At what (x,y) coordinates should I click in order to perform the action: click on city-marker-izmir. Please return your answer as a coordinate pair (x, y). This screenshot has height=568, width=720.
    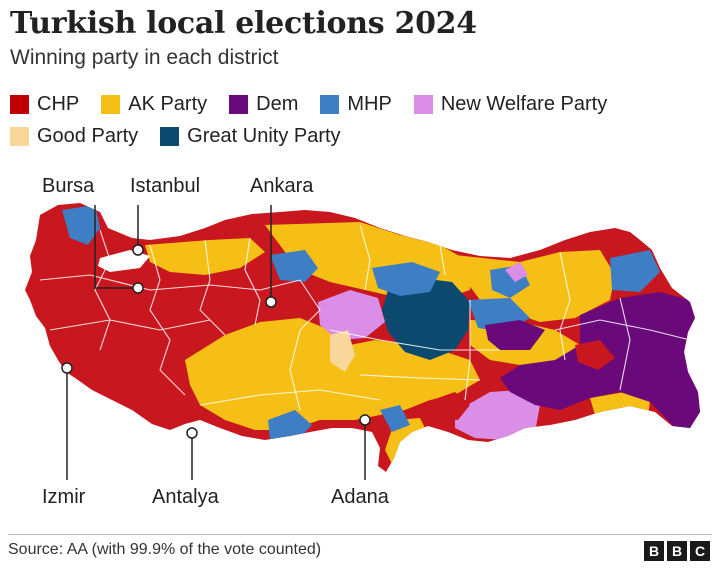
    Looking at the image, I should click on (67, 368).